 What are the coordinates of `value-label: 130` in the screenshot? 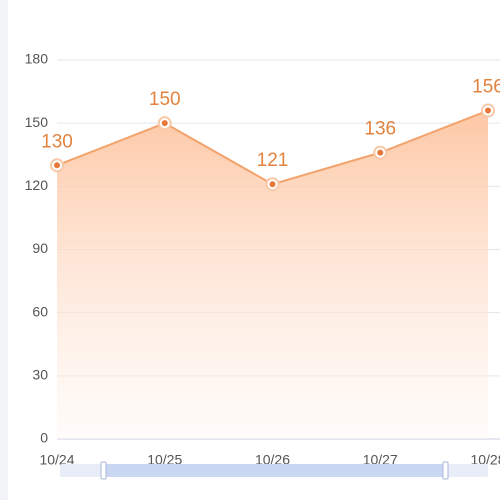 It's located at (57, 141).